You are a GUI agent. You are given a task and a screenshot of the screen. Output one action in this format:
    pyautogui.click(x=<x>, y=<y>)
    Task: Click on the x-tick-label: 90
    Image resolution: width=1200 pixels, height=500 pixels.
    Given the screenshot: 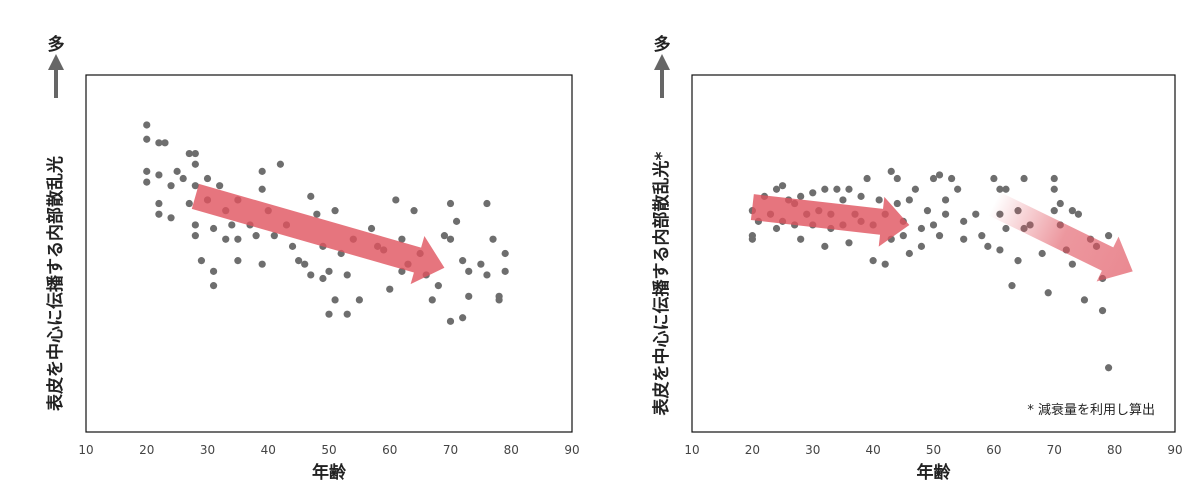 What is the action you would take?
    pyautogui.click(x=571, y=450)
    